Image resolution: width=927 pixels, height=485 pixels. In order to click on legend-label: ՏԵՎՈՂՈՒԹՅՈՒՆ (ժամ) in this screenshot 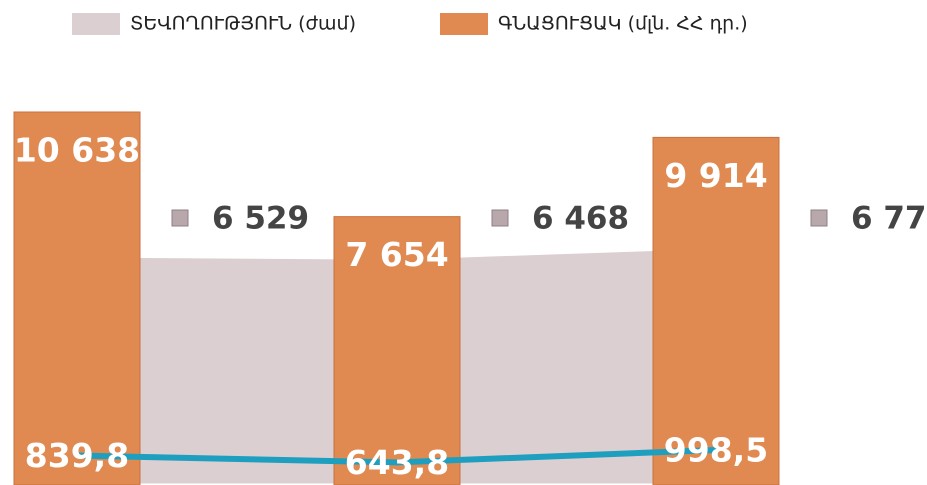, I will do `click(243, 24)`.